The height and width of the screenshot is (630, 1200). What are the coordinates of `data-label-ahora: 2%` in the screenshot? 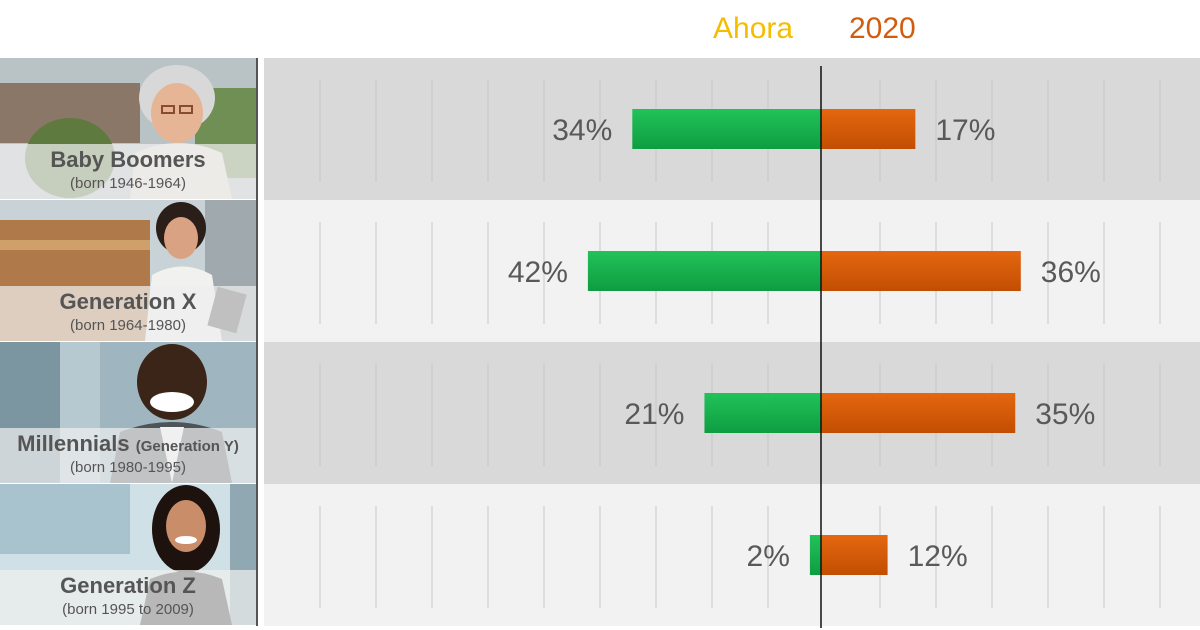 It's located at (768, 556).